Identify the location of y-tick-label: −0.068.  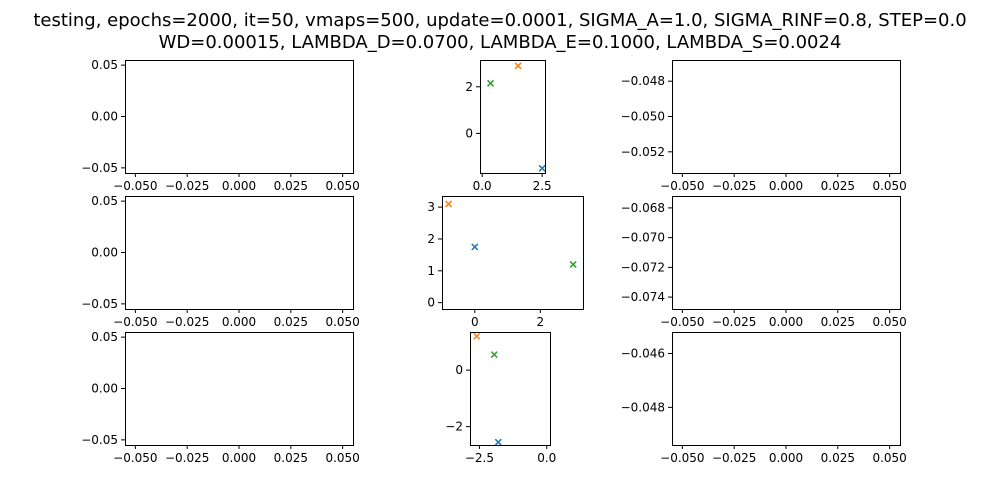
(643, 208).